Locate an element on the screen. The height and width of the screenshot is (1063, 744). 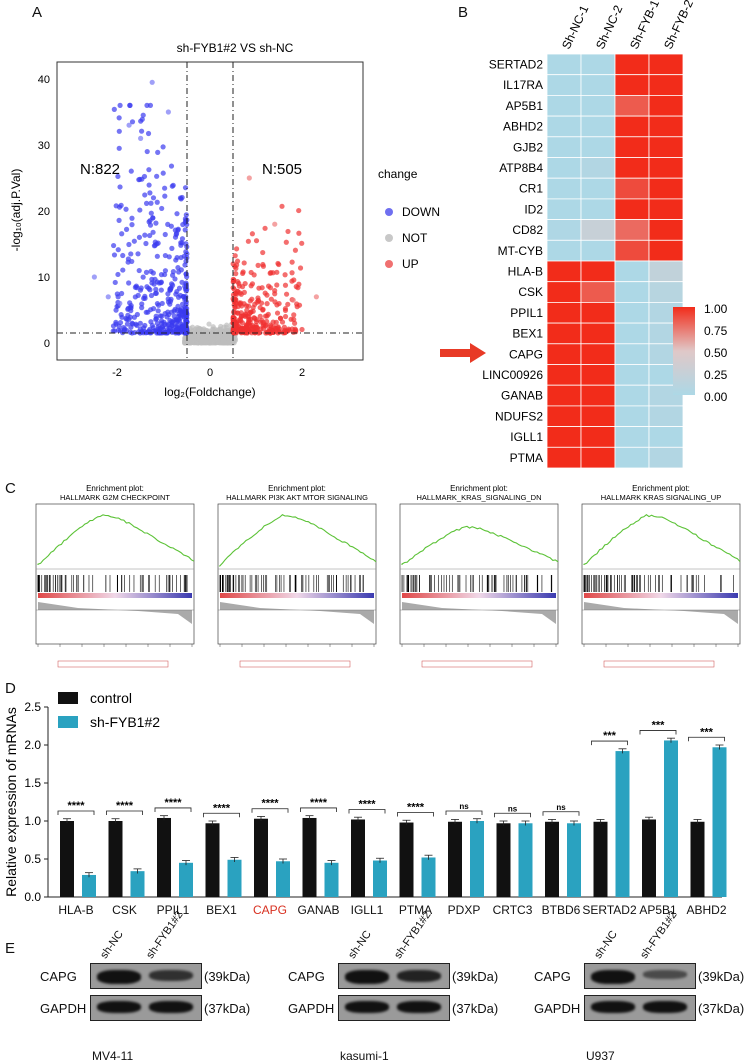
legend-up-label: UP is located at coordinates (410, 264).